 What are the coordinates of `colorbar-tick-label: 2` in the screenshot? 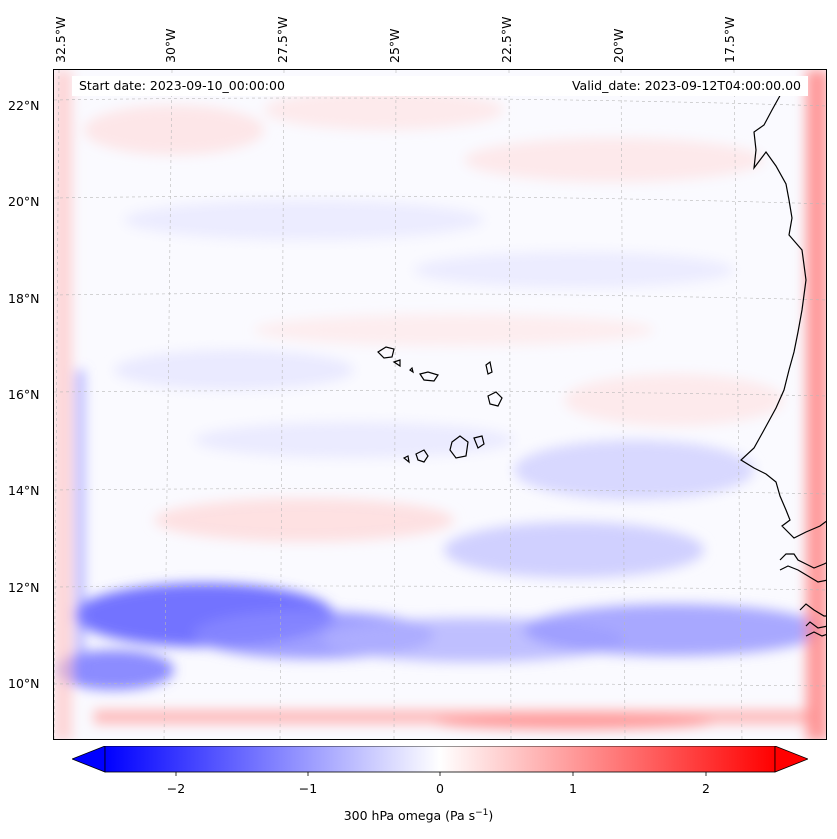 It's located at (706, 788).